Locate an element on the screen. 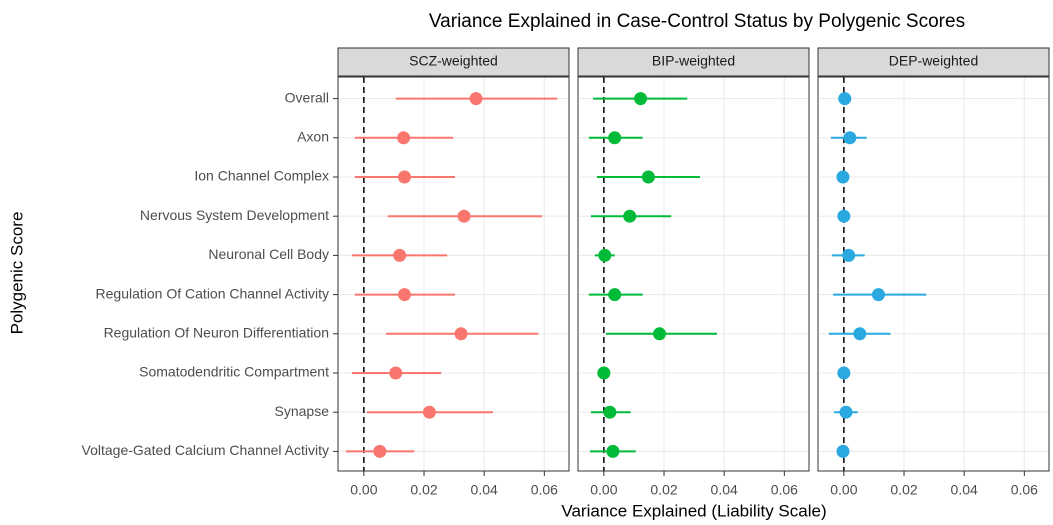 The height and width of the screenshot is (525, 1053). y-tick-label: Nervous System Development is located at coordinates (234, 215).